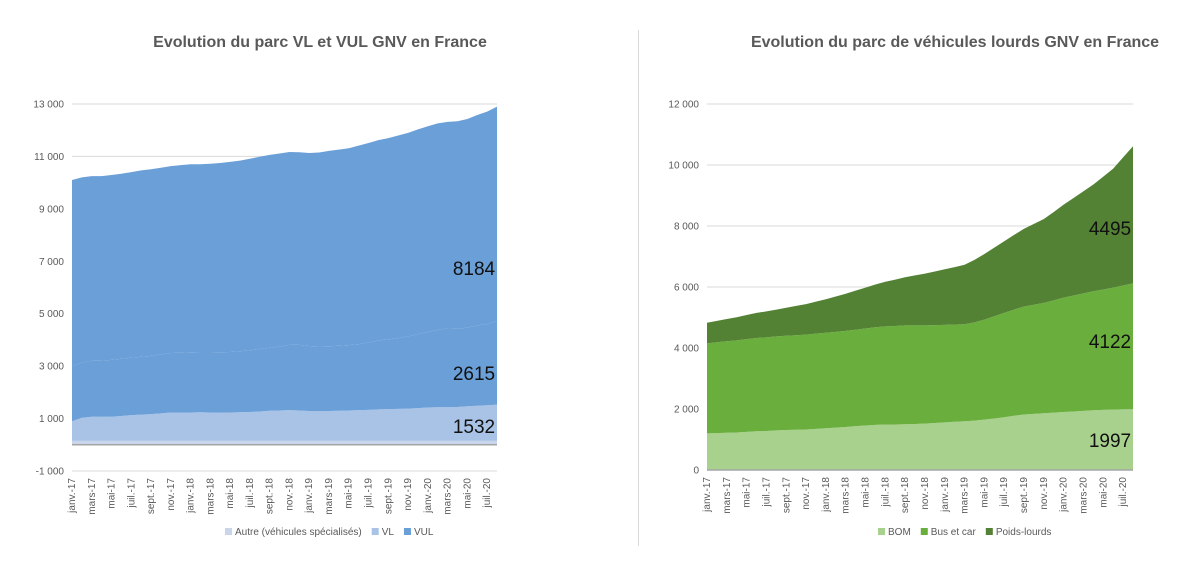  Describe the element at coordinates (284, 442) in the screenshot. I see `area-autre-v-hicules-sp-cialis-s` at that location.